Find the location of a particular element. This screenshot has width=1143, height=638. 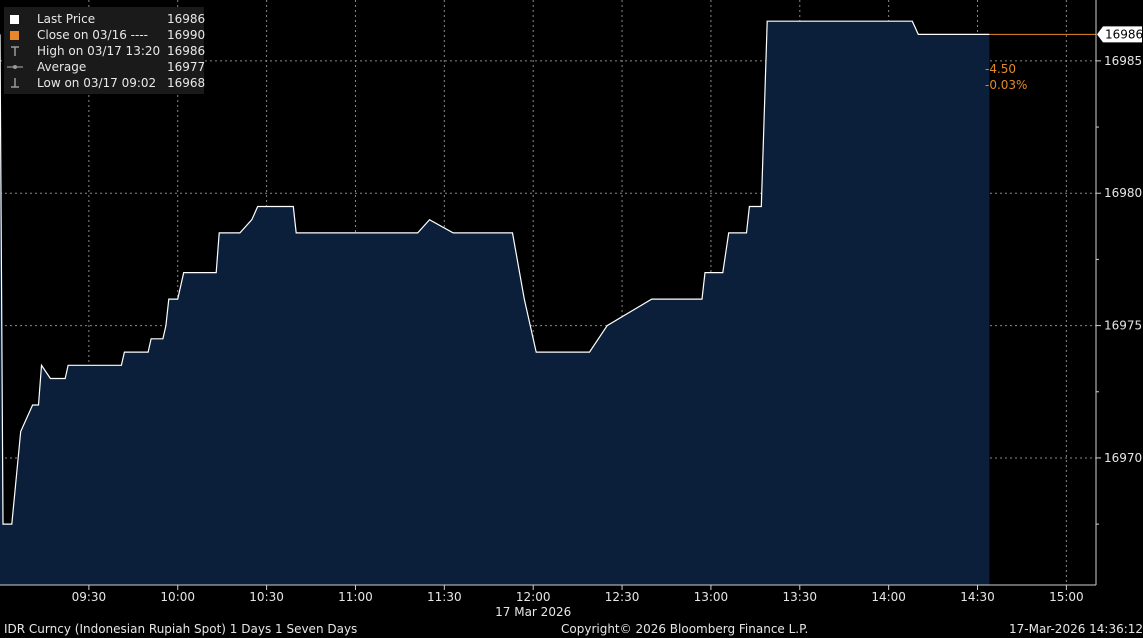

x-tick-label: 14:00 is located at coordinates (888, 597).